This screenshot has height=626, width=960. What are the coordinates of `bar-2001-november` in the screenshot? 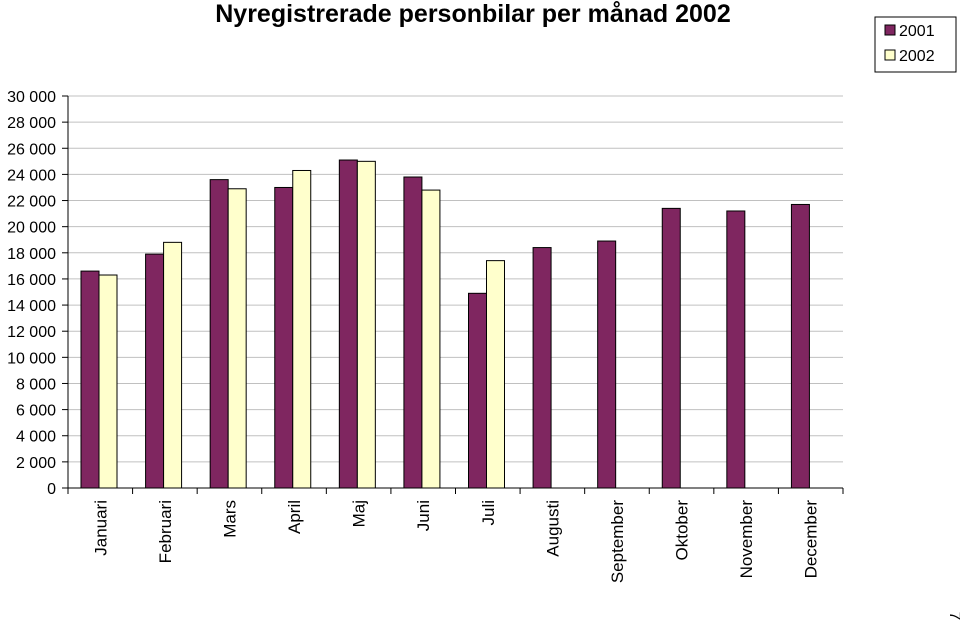 It's located at (736, 349).